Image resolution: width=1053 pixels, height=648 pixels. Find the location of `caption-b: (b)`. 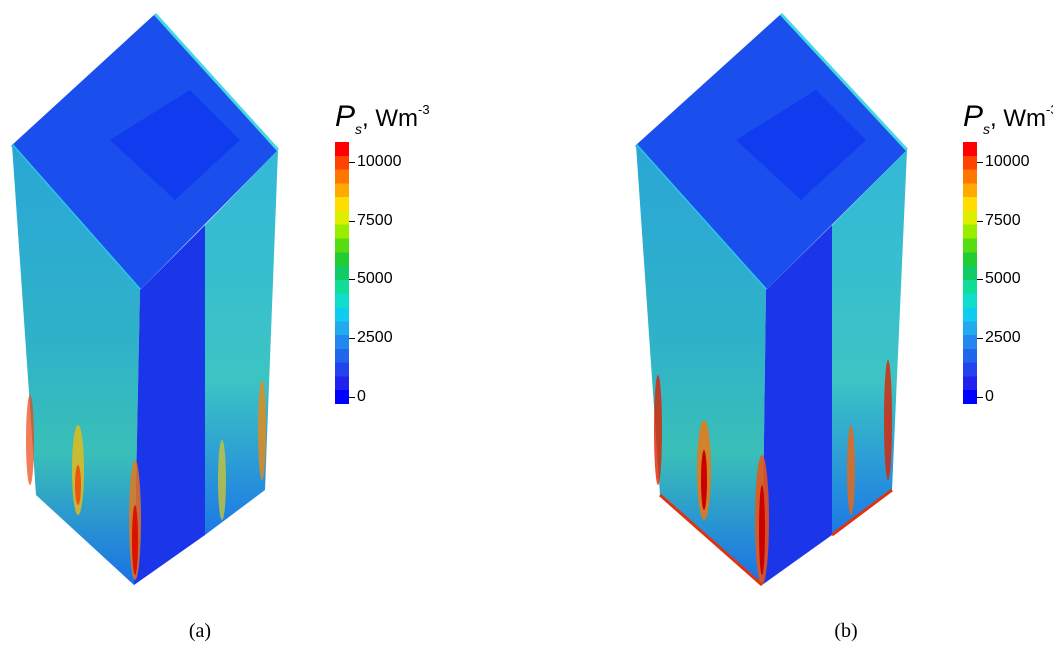

caption-b: (b) is located at coordinates (846, 631).